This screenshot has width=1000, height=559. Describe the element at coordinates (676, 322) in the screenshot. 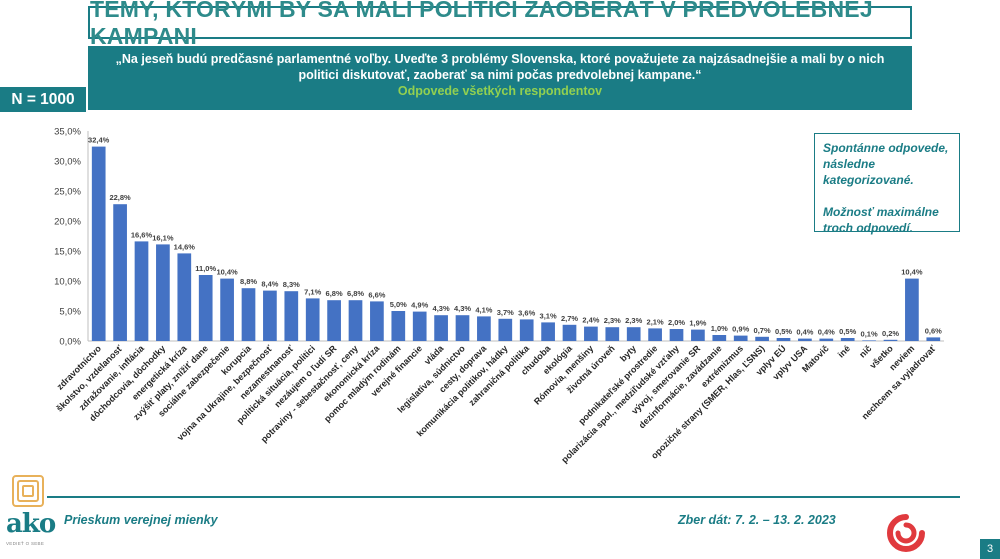

I see `data-label: 2,0%` at that location.